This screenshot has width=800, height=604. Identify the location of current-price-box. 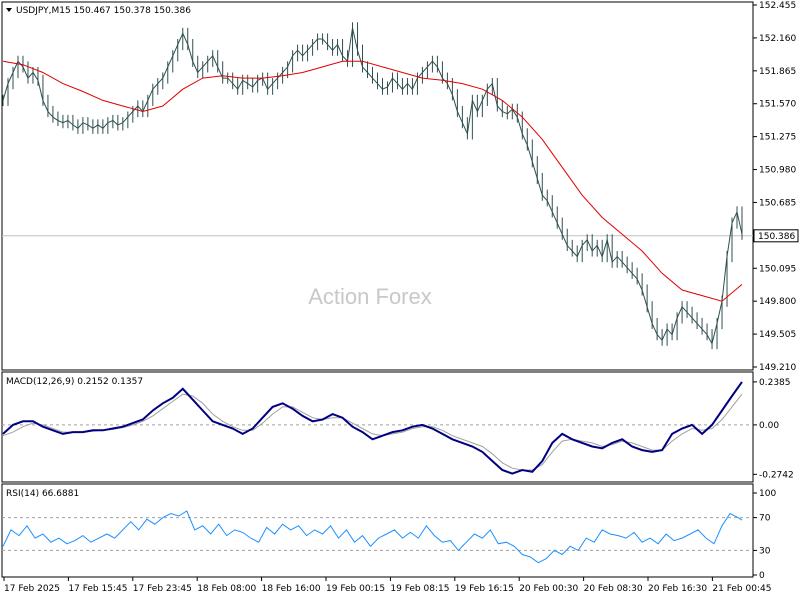
(776, 236).